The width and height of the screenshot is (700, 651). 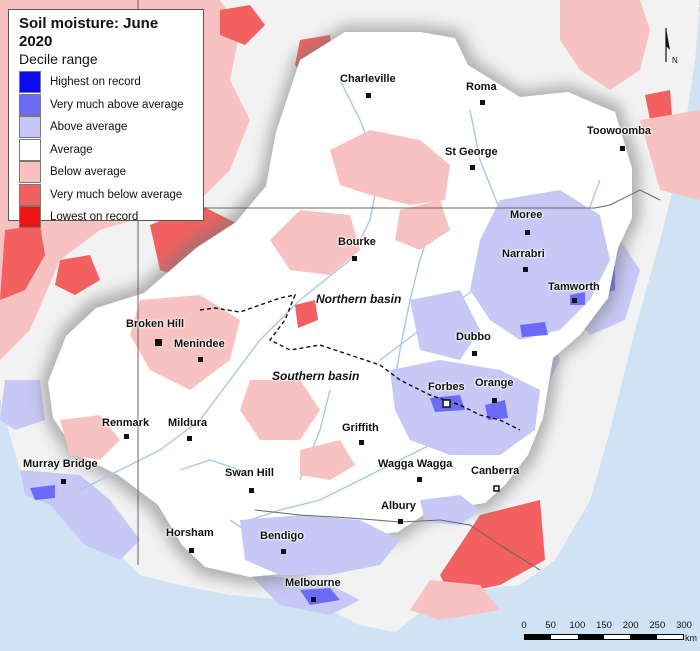 I want to click on legend-title: Soil moisture: June 2020, so click(x=89, y=32).